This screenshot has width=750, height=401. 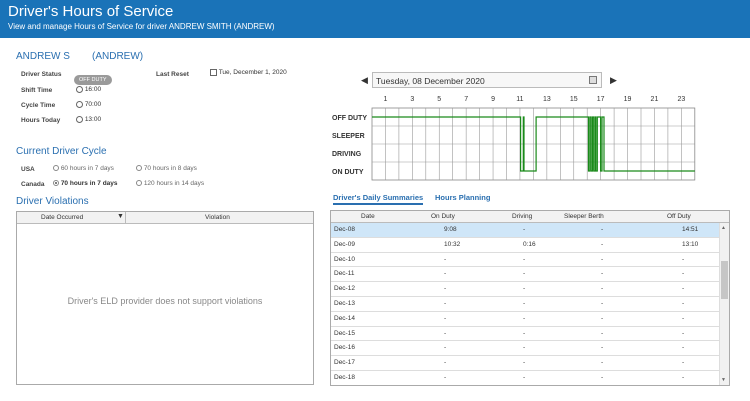 What do you see at coordinates (463, 197) in the screenshot?
I see `tab-hours-planning: Hours Planning` at bounding box center [463, 197].